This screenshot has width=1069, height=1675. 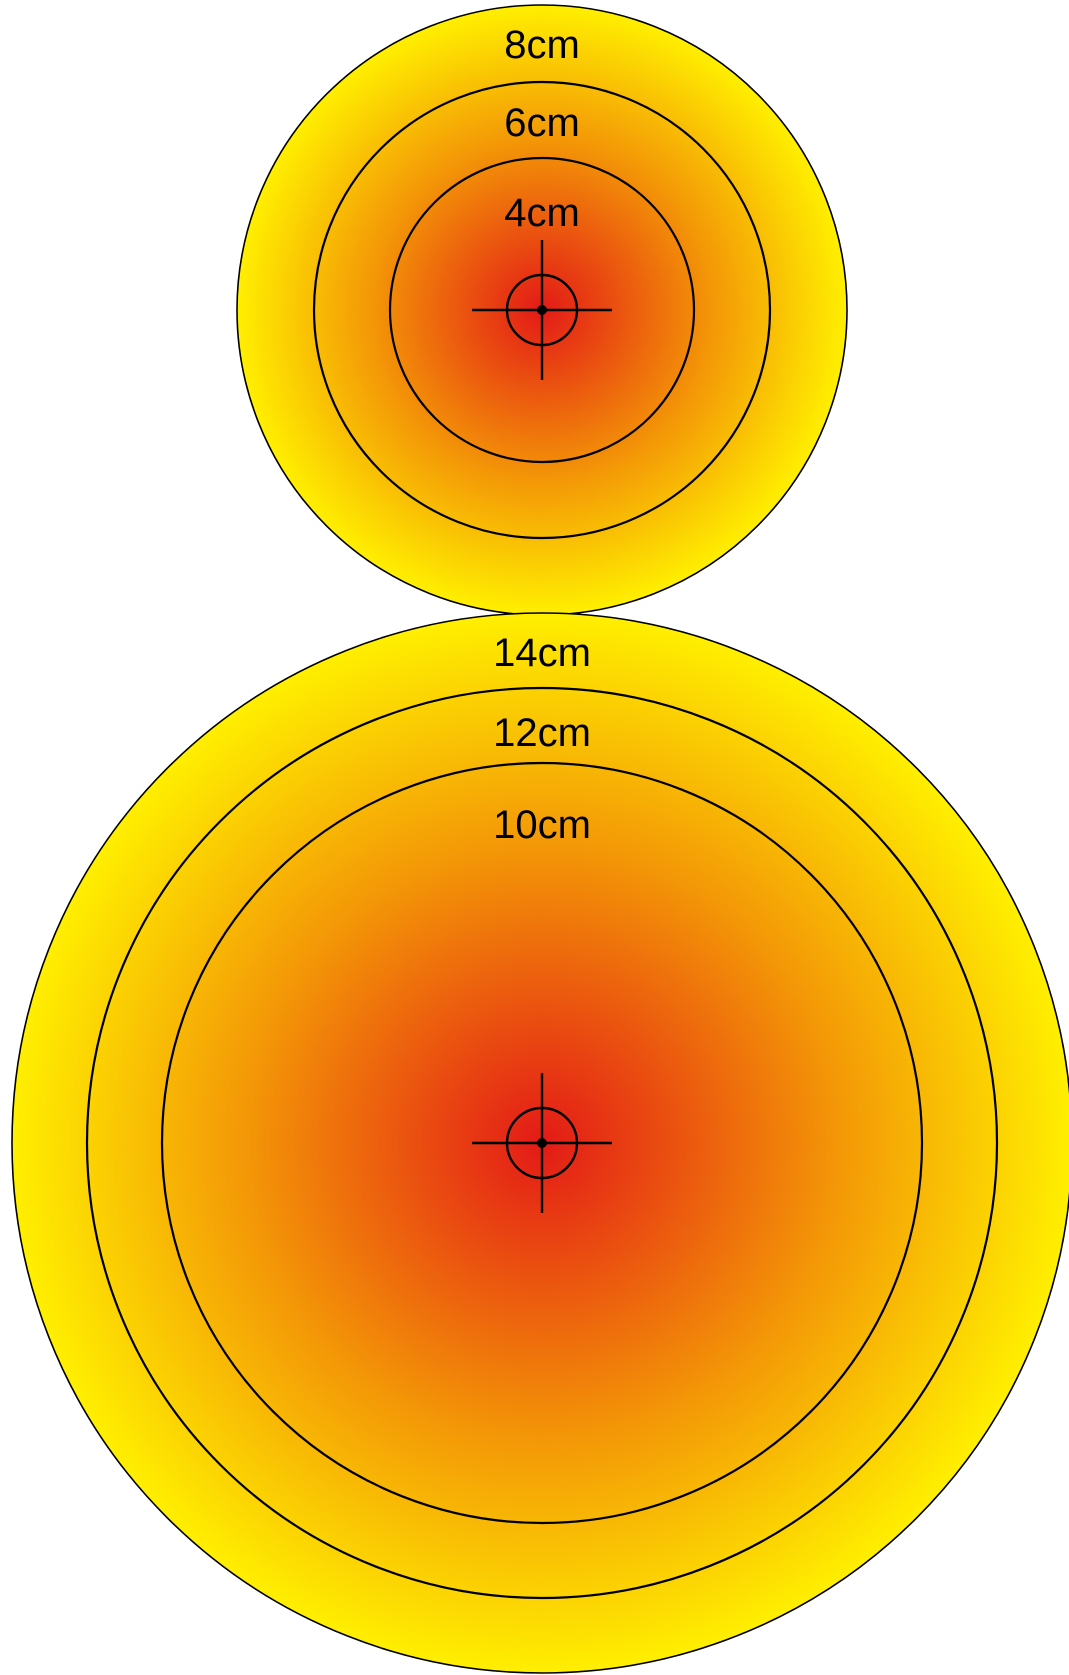 What do you see at coordinates (542, 825) in the screenshot?
I see `ring-label-10cm: 10cm` at bounding box center [542, 825].